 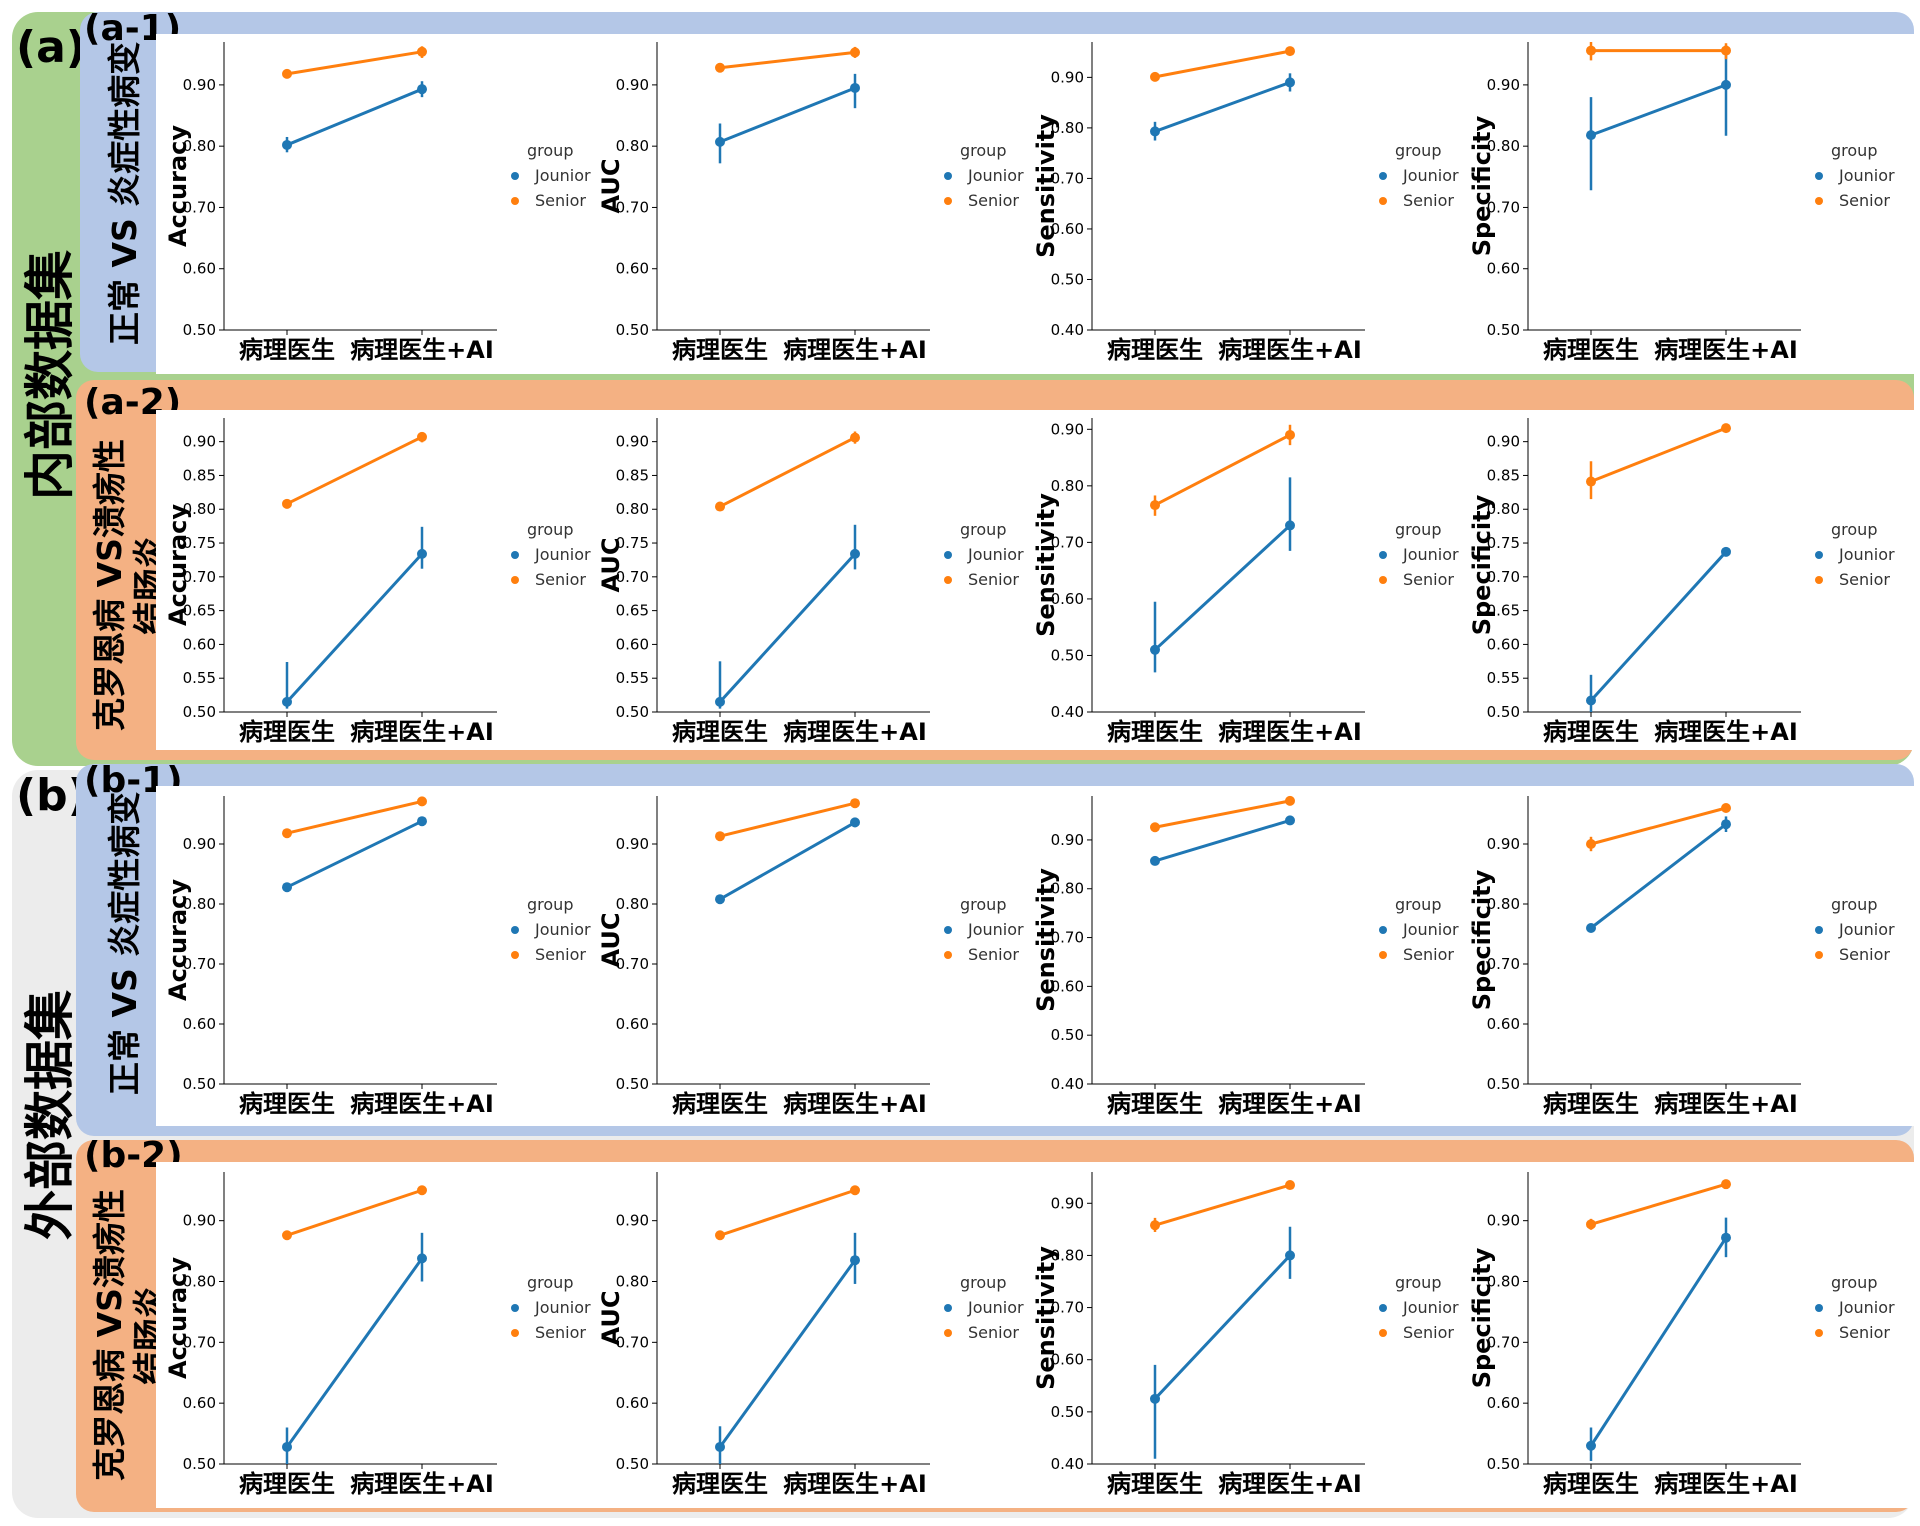 What do you see at coordinates (1046, 565) in the screenshot?
I see `y-axis-label: Sensitivity` at bounding box center [1046, 565].